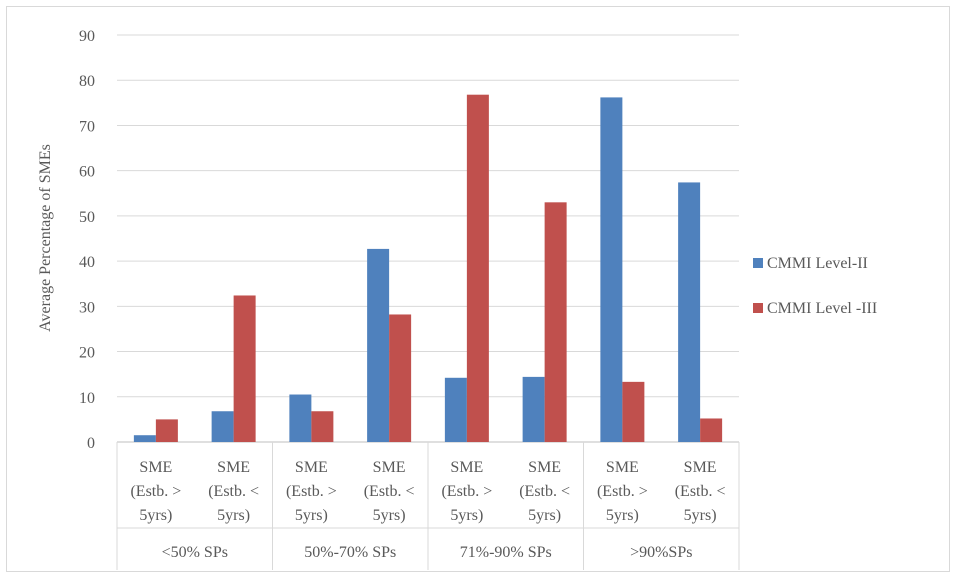 The image size is (956, 577). What do you see at coordinates (87, 36) in the screenshot?
I see `y-tick-label: 90` at bounding box center [87, 36].